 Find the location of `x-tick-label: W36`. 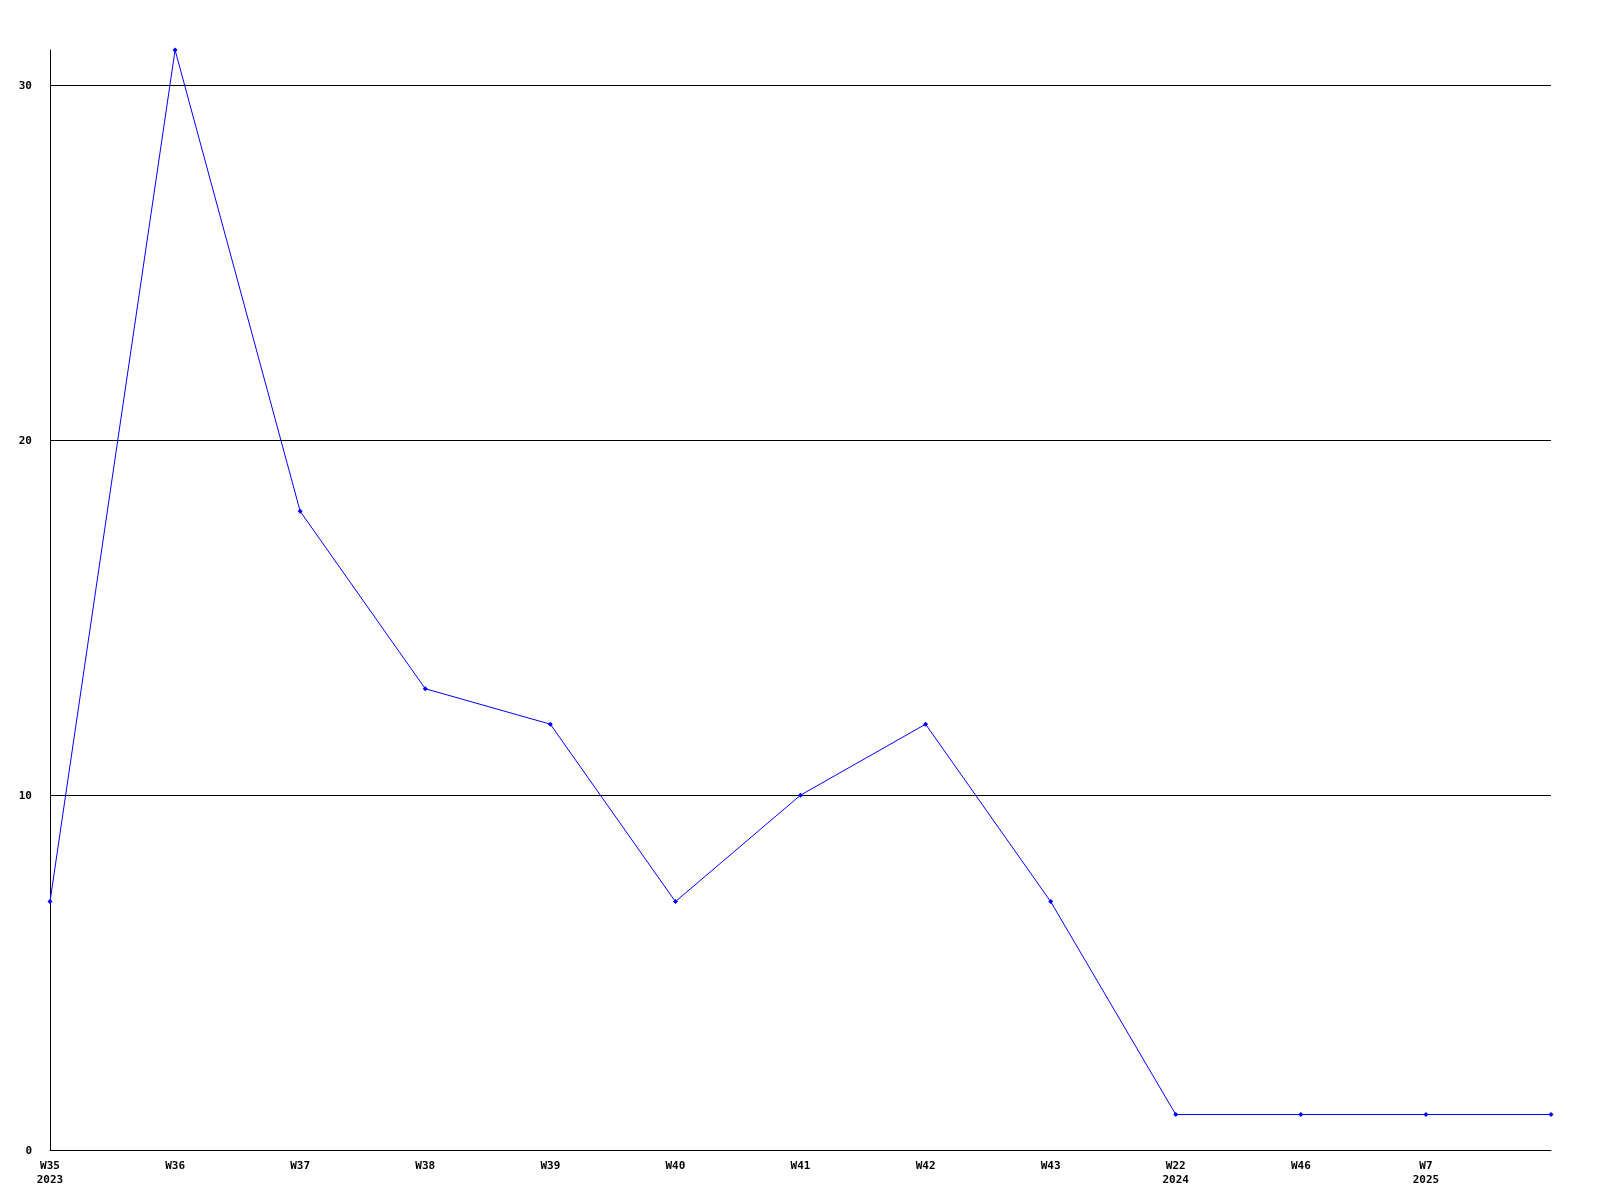

x-tick-label: W36 is located at coordinates (175, 1165).